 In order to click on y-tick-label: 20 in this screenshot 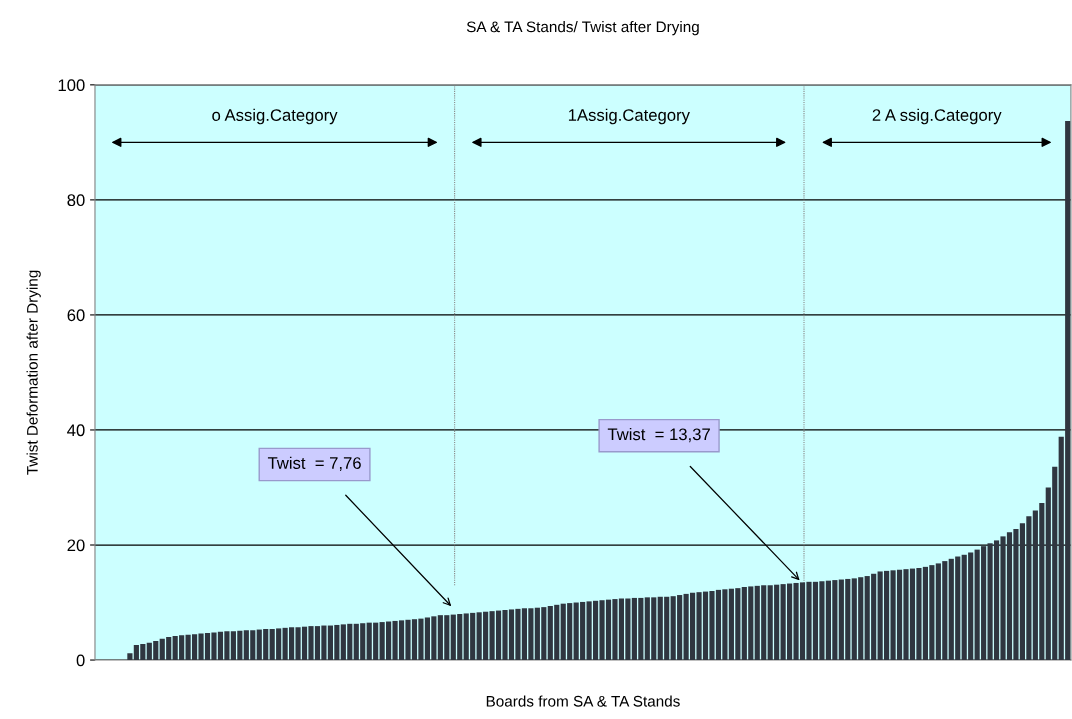, I will do `click(76, 545)`.